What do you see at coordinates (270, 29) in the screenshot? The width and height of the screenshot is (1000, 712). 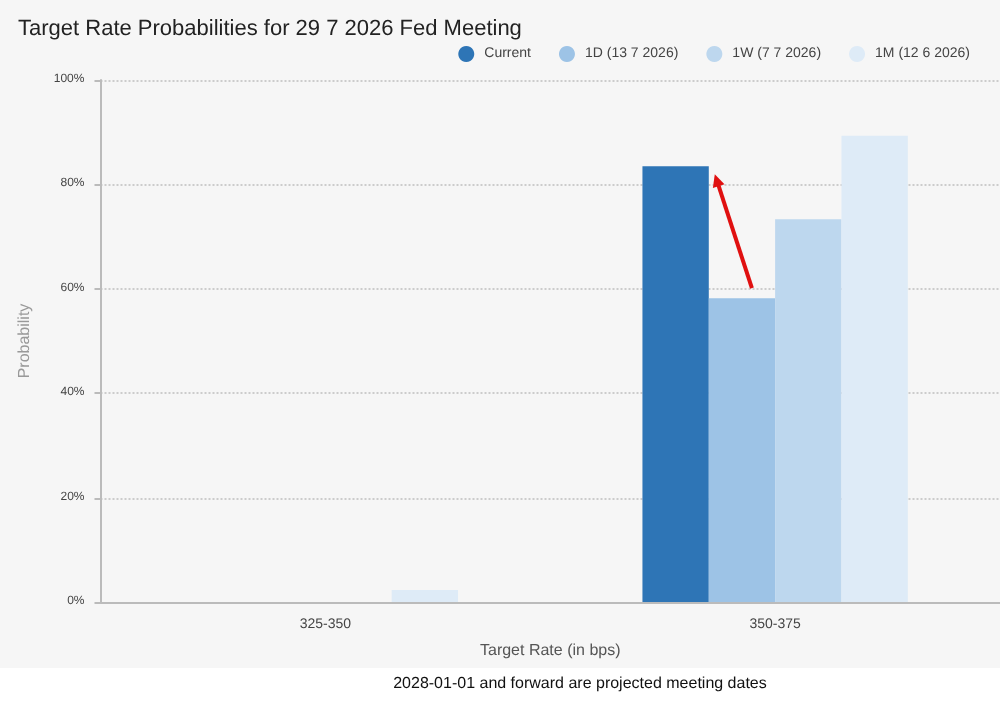 I see `chart-title: Target Rate Probabilities for 29 7 2026 Fed Meeting` at bounding box center [270, 29].